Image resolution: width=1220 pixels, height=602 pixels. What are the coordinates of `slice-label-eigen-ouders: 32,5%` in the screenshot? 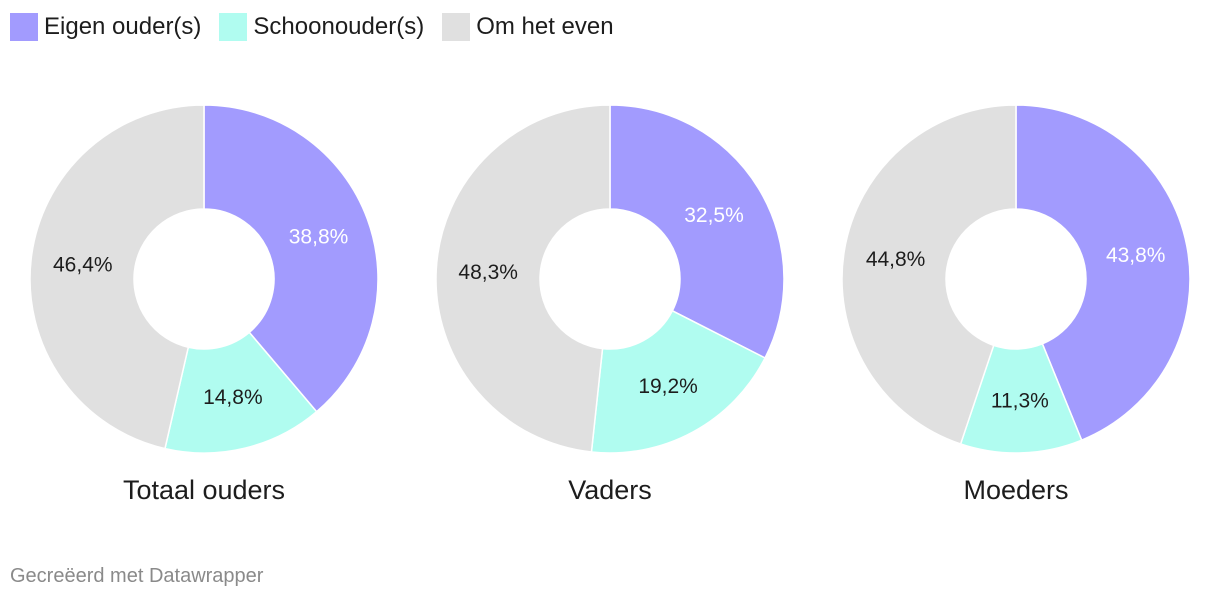 It's located at (714, 215).